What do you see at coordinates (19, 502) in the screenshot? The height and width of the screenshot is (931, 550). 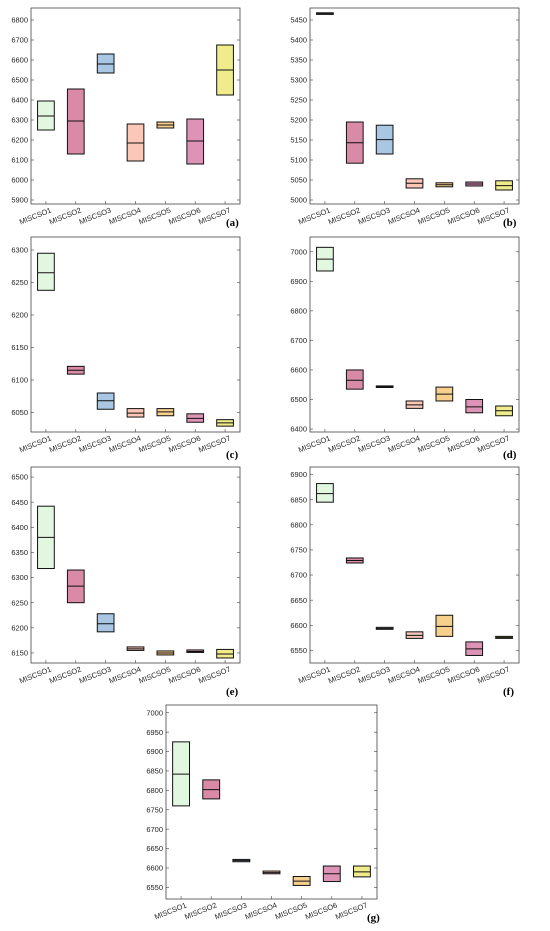 I see `y-tick-label: 6450` at bounding box center [19, 502].